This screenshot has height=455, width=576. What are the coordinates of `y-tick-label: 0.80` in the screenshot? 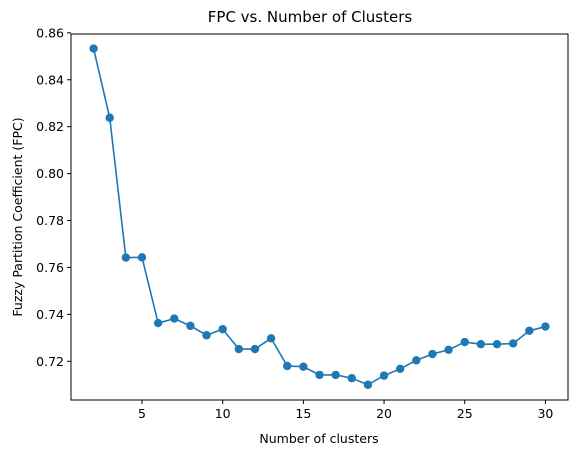 It's located at (50, 173).